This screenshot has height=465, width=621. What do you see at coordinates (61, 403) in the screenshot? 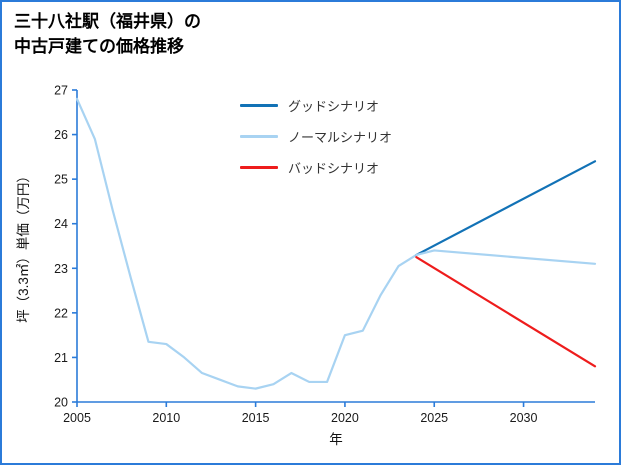
I see `svg-text: 20` at bounding box center [61, 403].